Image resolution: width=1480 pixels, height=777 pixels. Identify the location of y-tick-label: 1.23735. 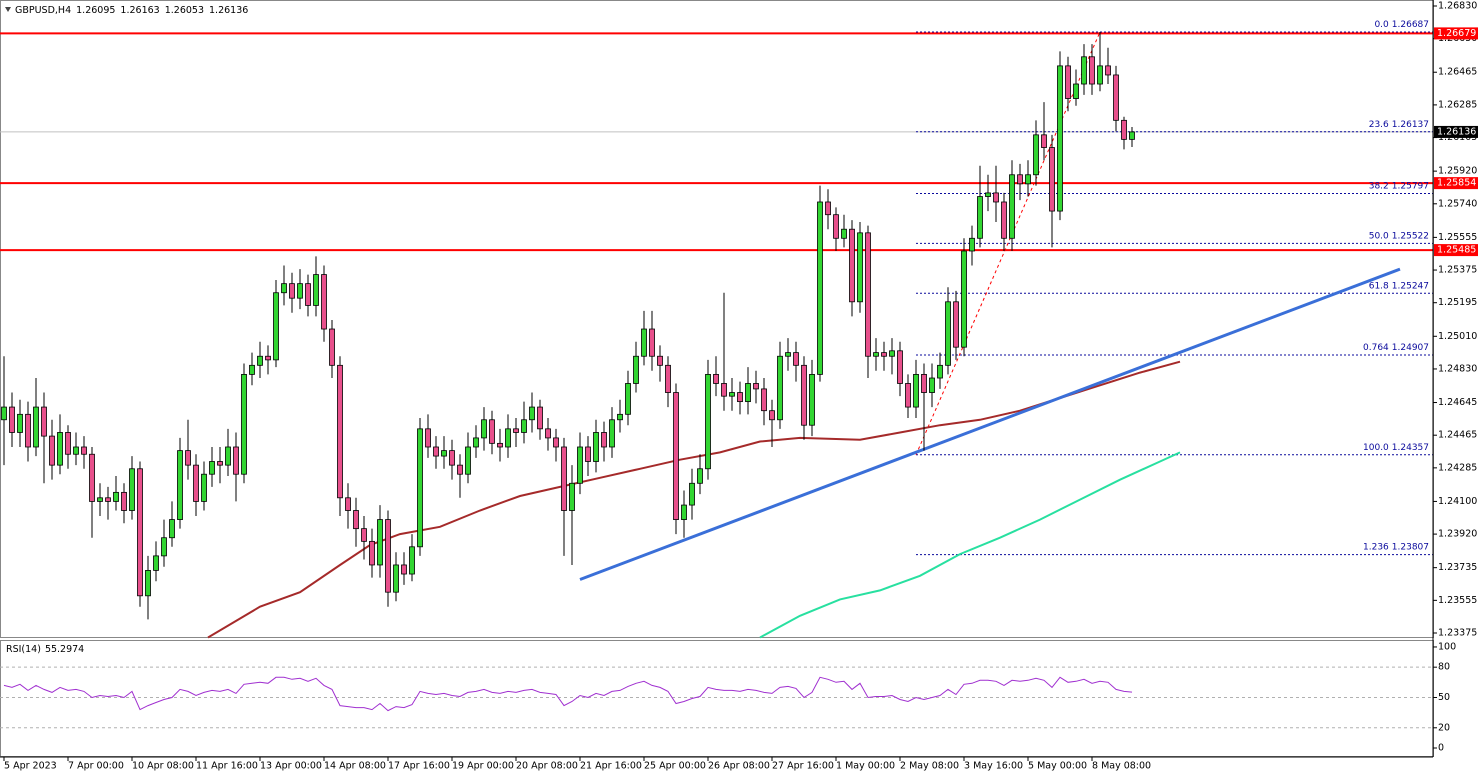
(1457, 567).